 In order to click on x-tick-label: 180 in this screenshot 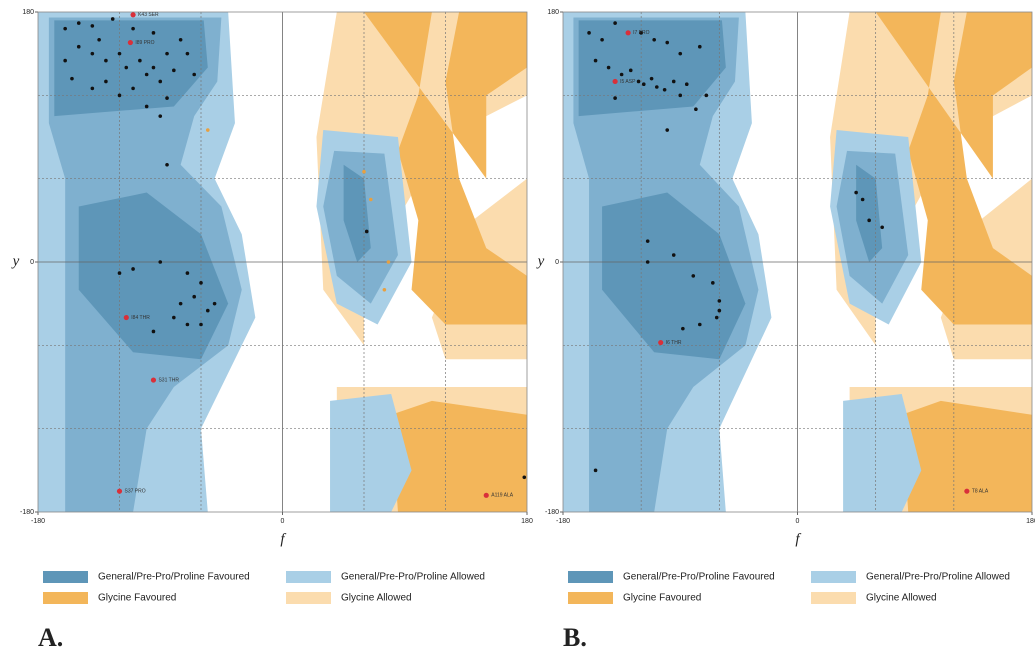, I will do `click(1030, 521)`.